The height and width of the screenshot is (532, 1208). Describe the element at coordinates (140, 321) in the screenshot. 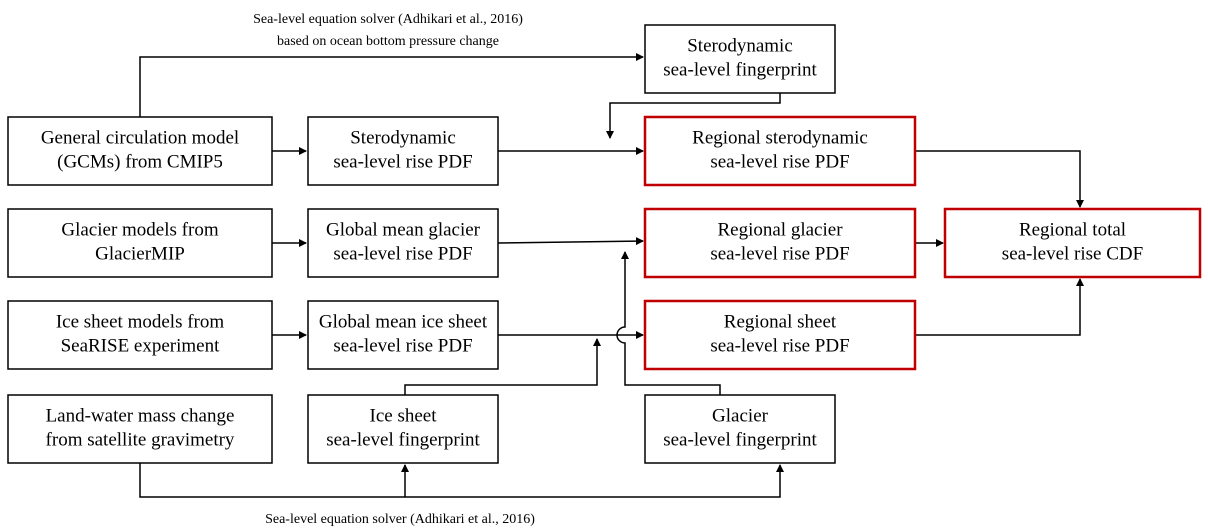

I see `node-label: Ice sheet models from` at that location.